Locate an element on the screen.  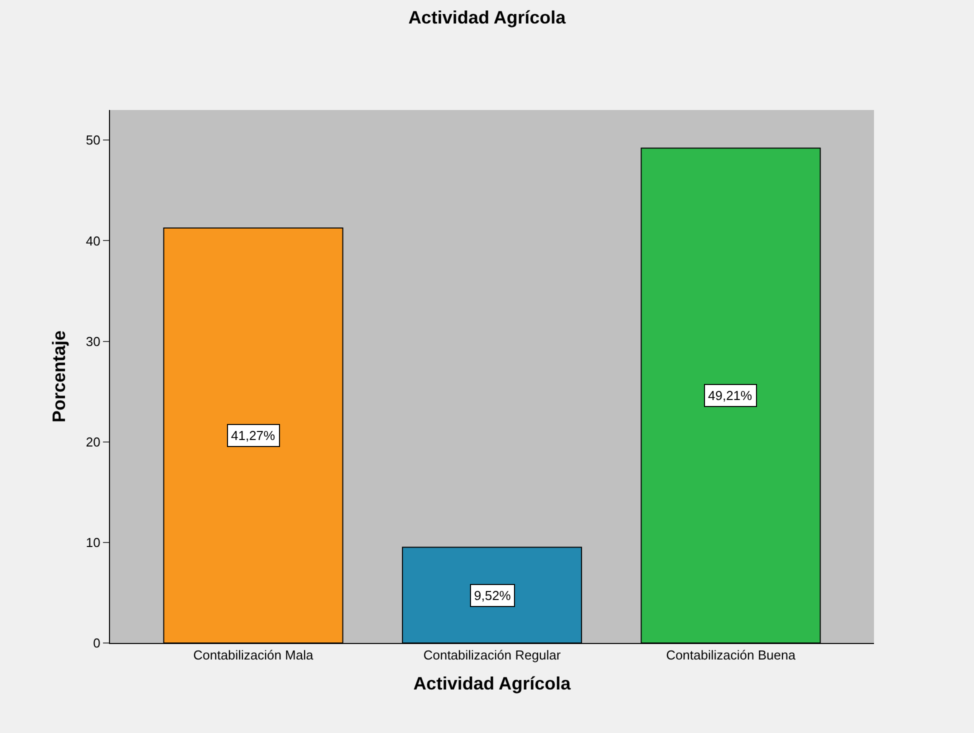
data-label: 49,21% is located at coordinates (730, 395).